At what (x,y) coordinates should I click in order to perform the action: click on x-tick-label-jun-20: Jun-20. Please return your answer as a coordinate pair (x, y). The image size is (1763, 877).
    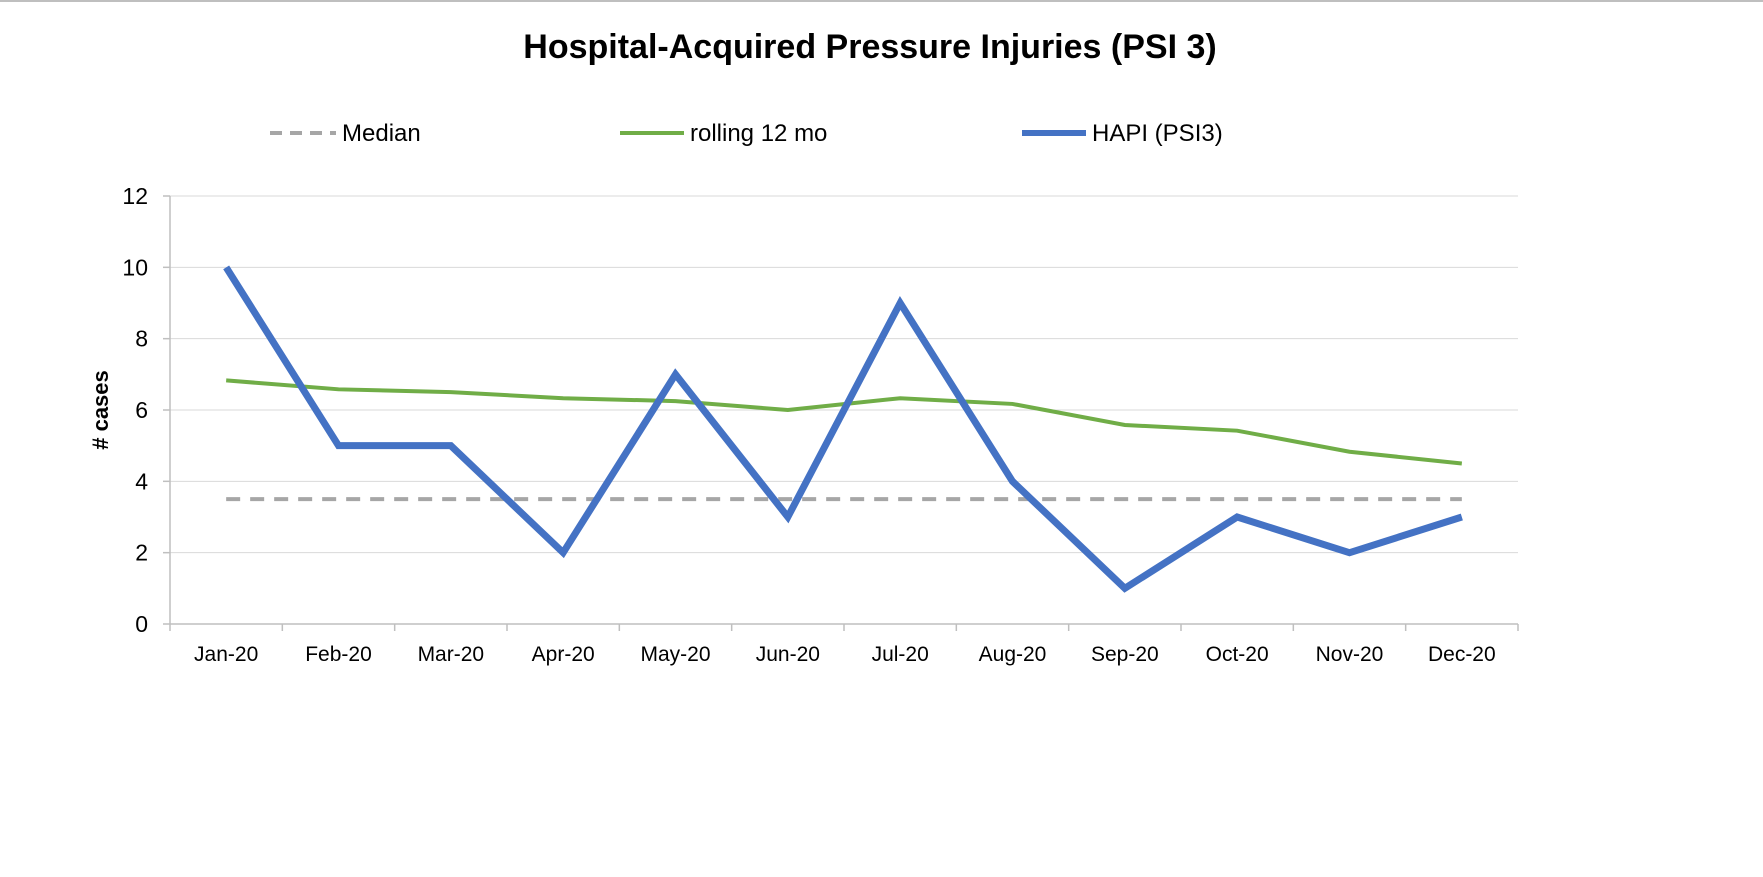
    Looking at the image, I should click on (788, 654).